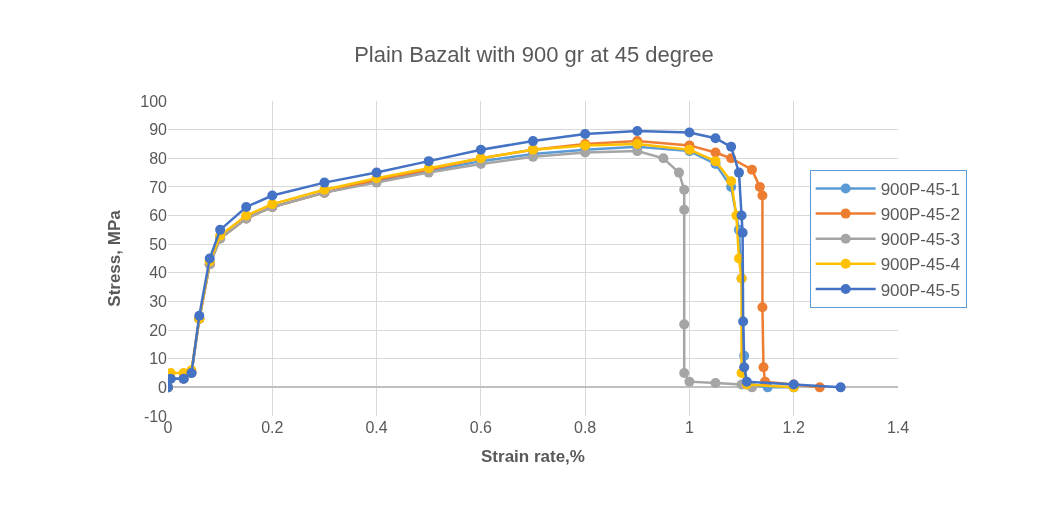 This screenshot has height=513, width=1047. I want to click on x-axis-title: Strain rate,%, so click(533, 457).